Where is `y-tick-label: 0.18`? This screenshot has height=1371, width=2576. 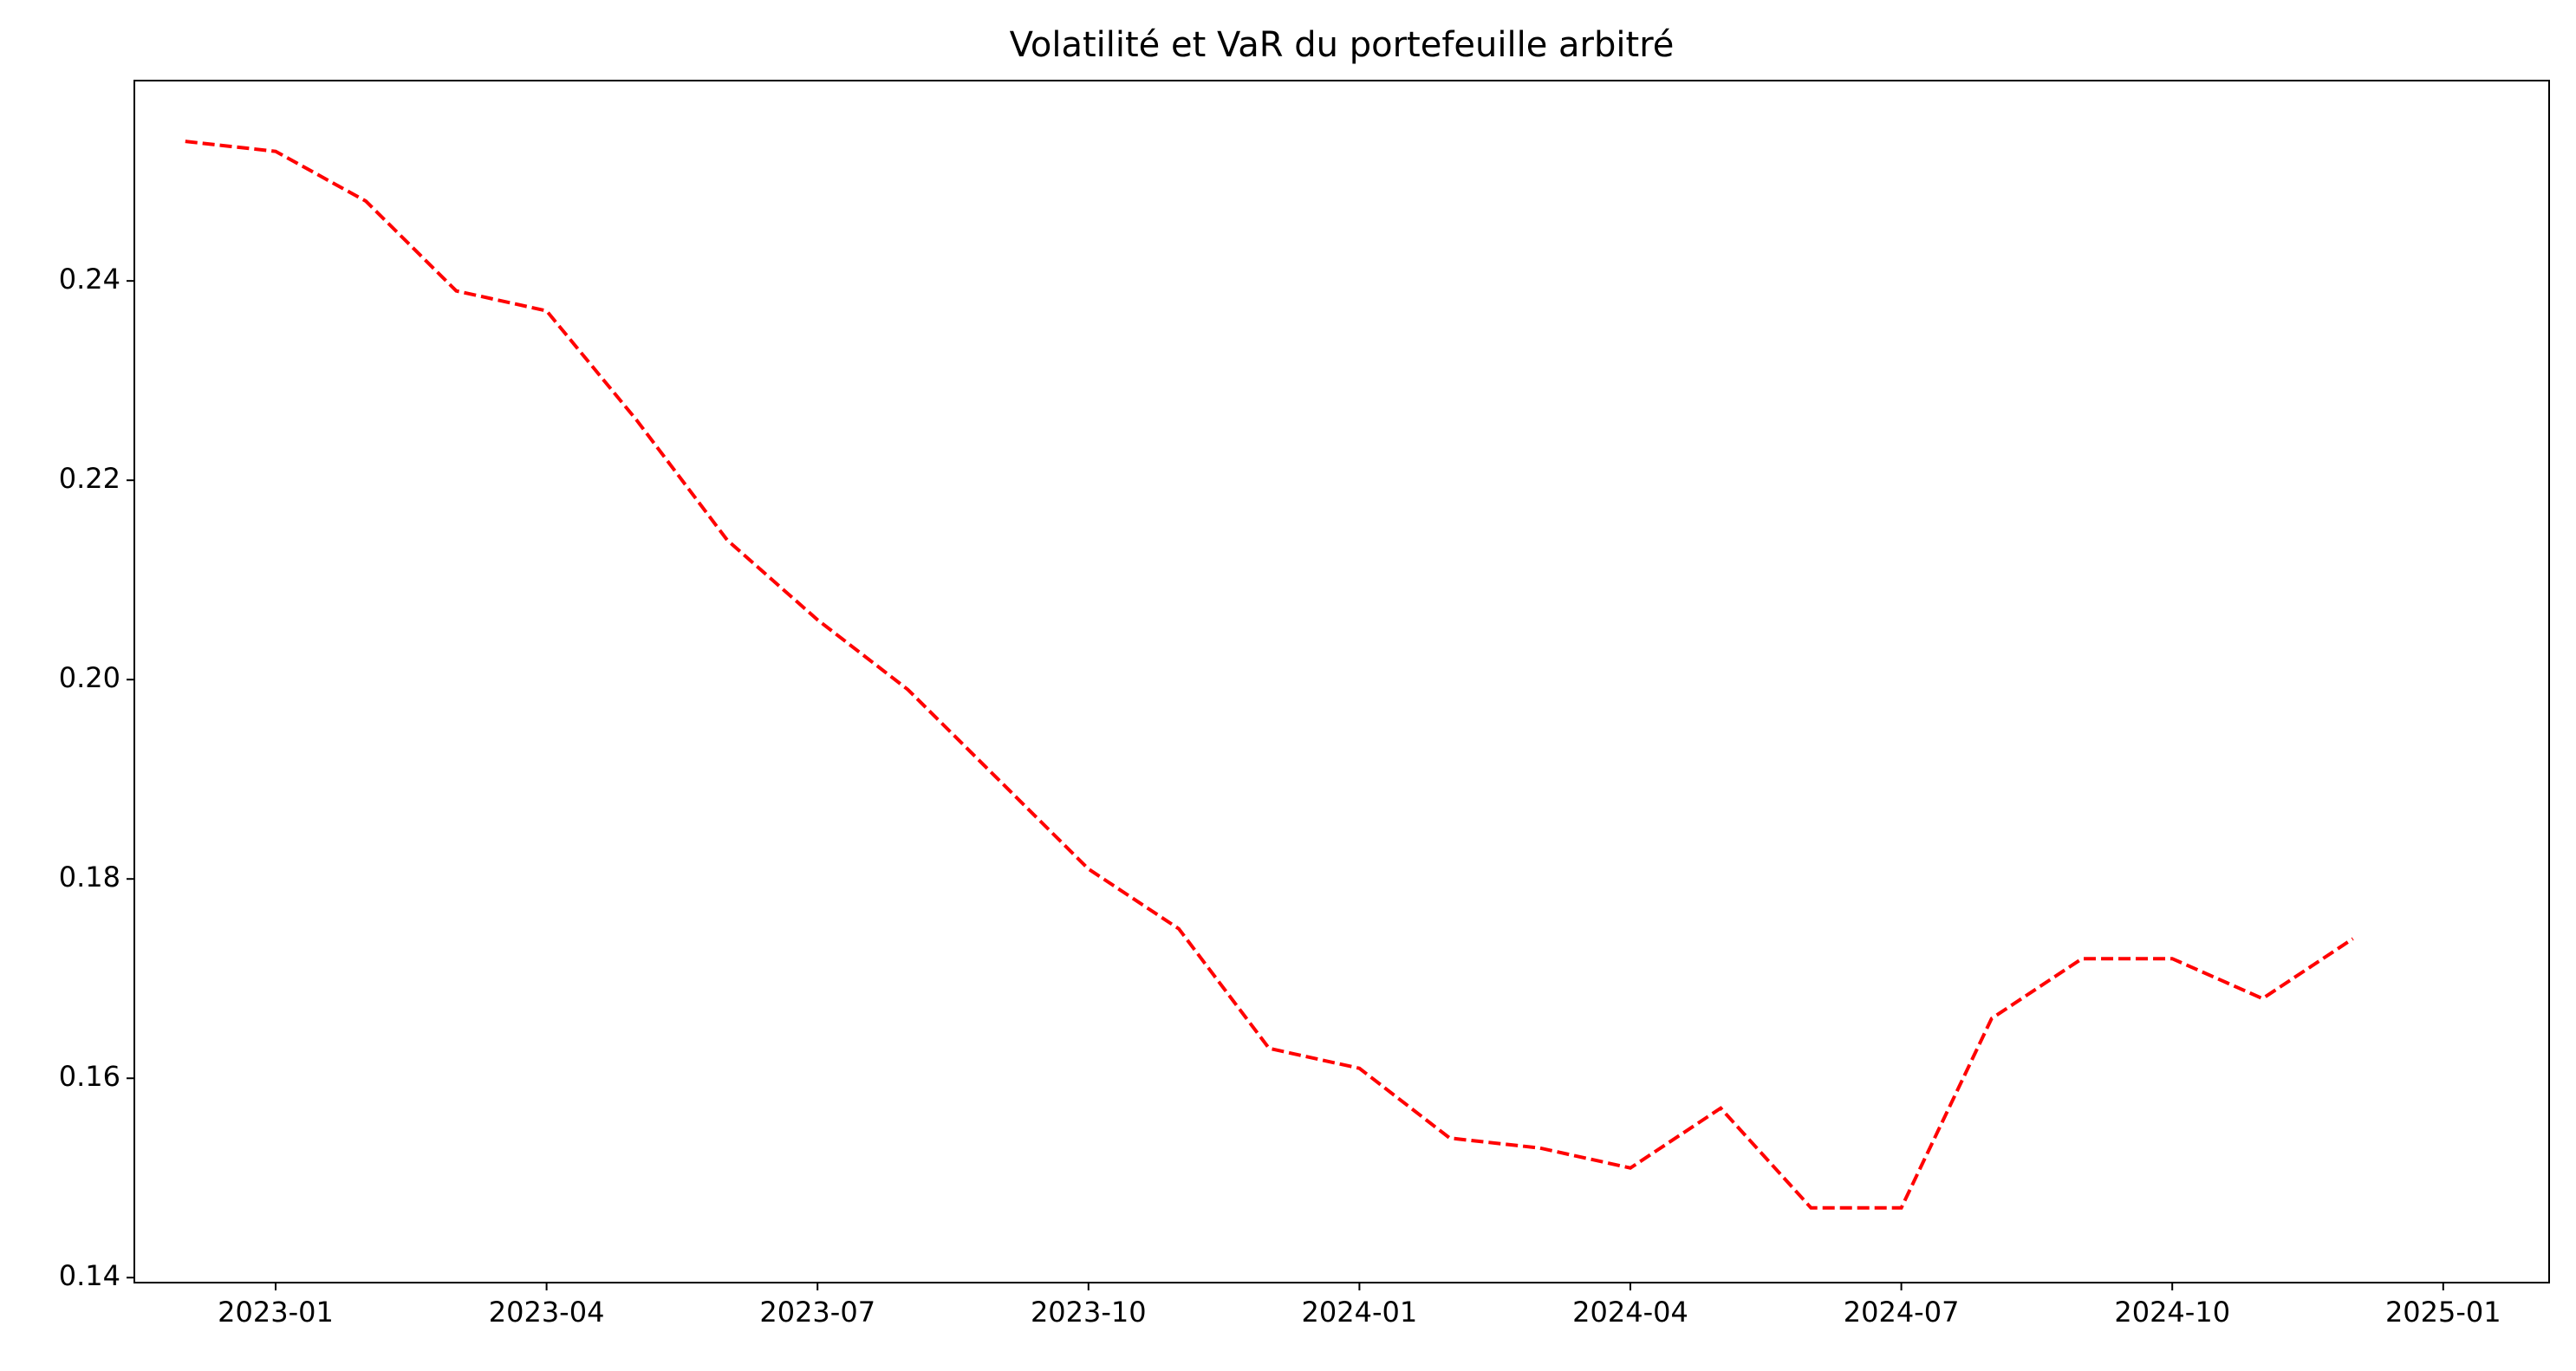 y-tick-label: 0.18 is located at coordinates (89, 877).